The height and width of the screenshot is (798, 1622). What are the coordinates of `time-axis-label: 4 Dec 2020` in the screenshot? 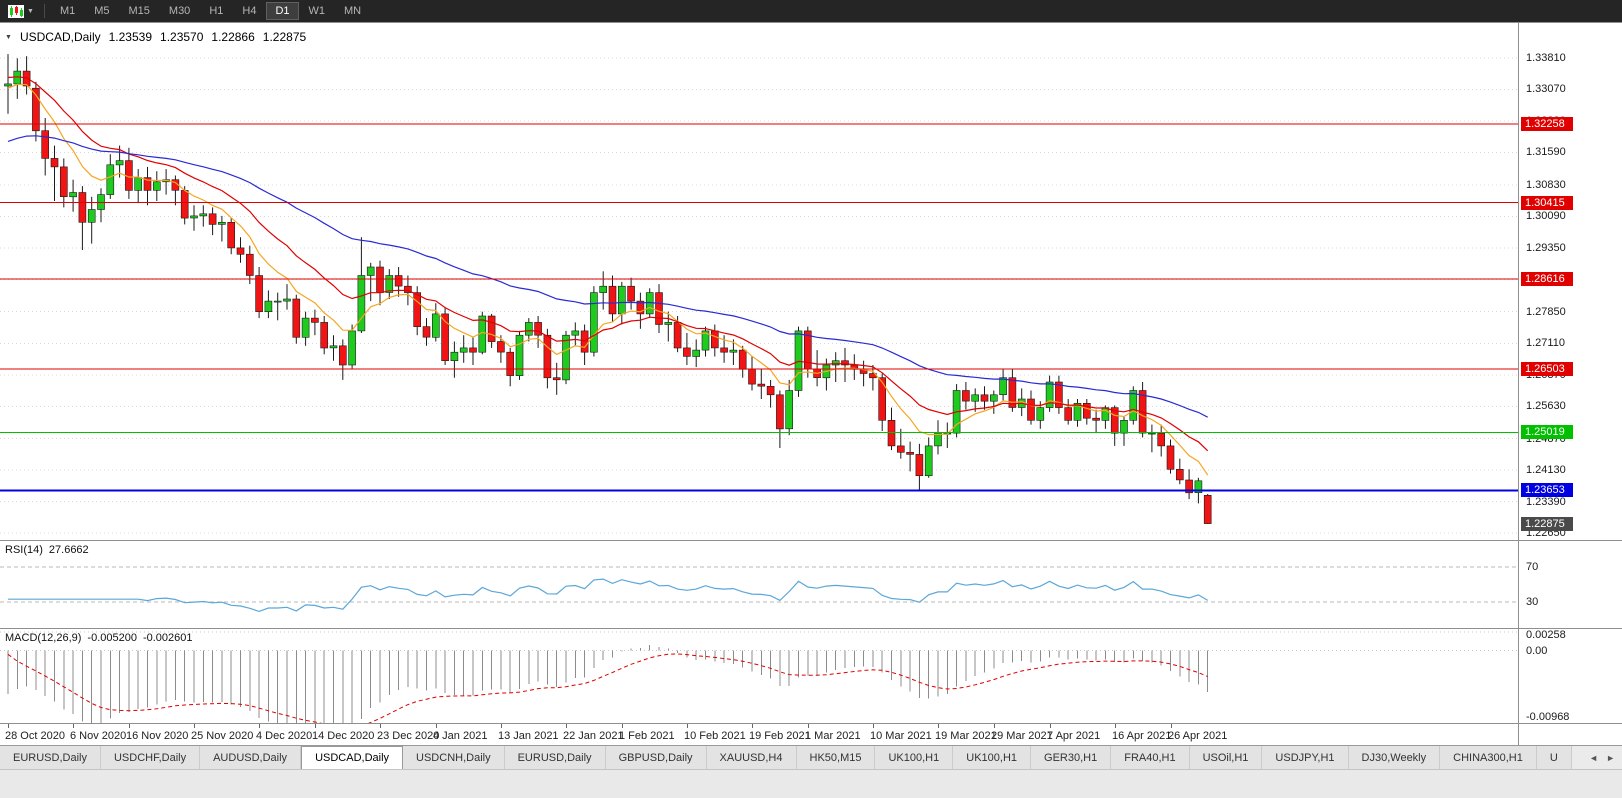 It's located at (284, 736).